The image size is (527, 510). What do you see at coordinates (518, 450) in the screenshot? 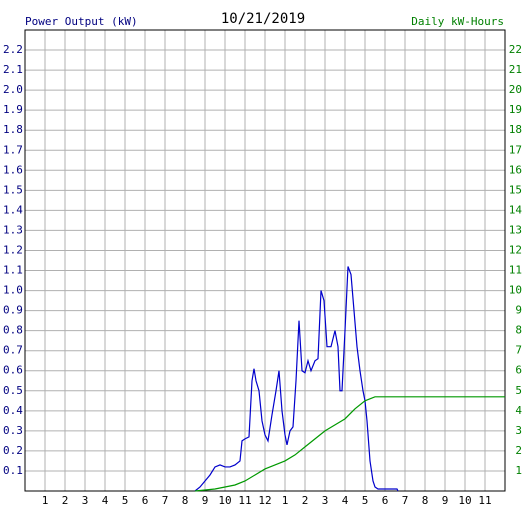
I see `y2-tick-label: 2` at bounding box center [518, 450].